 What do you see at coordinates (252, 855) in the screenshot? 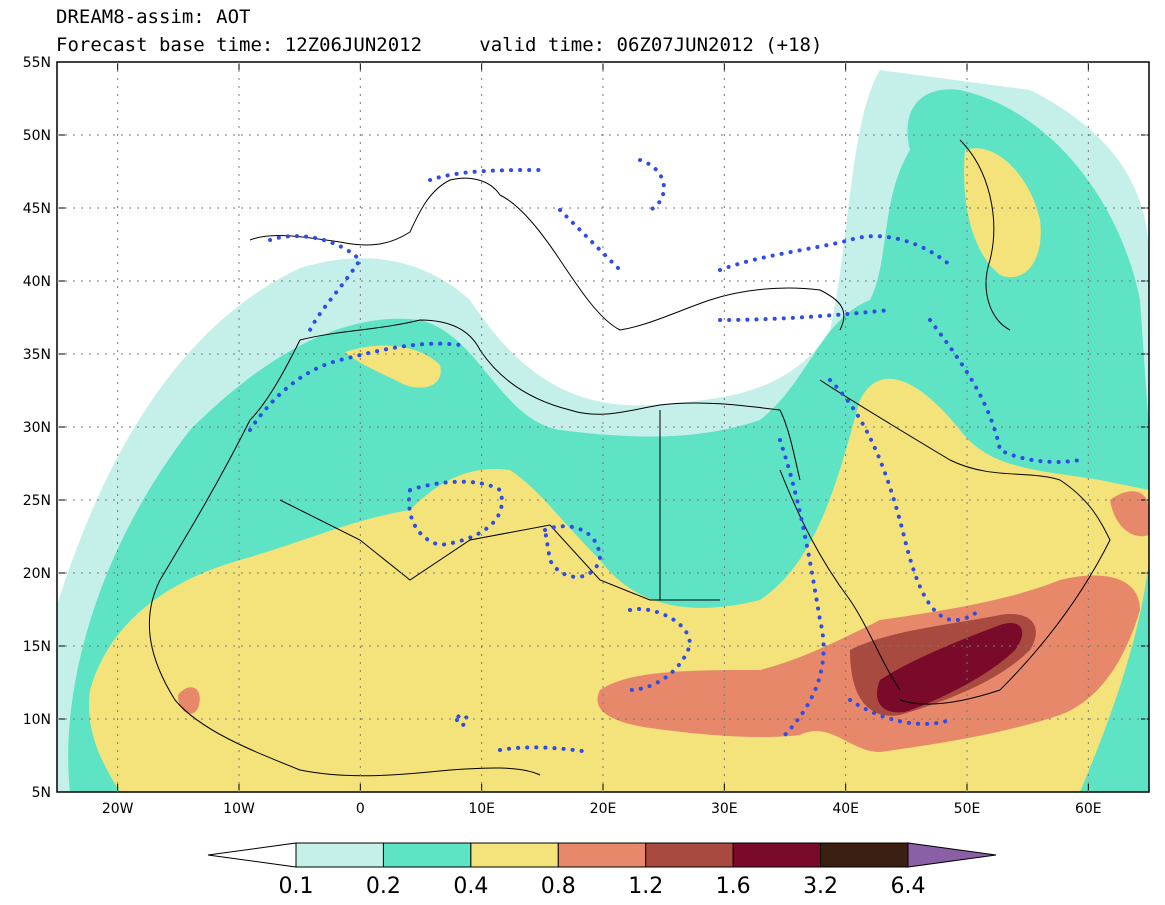
I see `colorbar-under-arrow` at bounding box center [252, 855].